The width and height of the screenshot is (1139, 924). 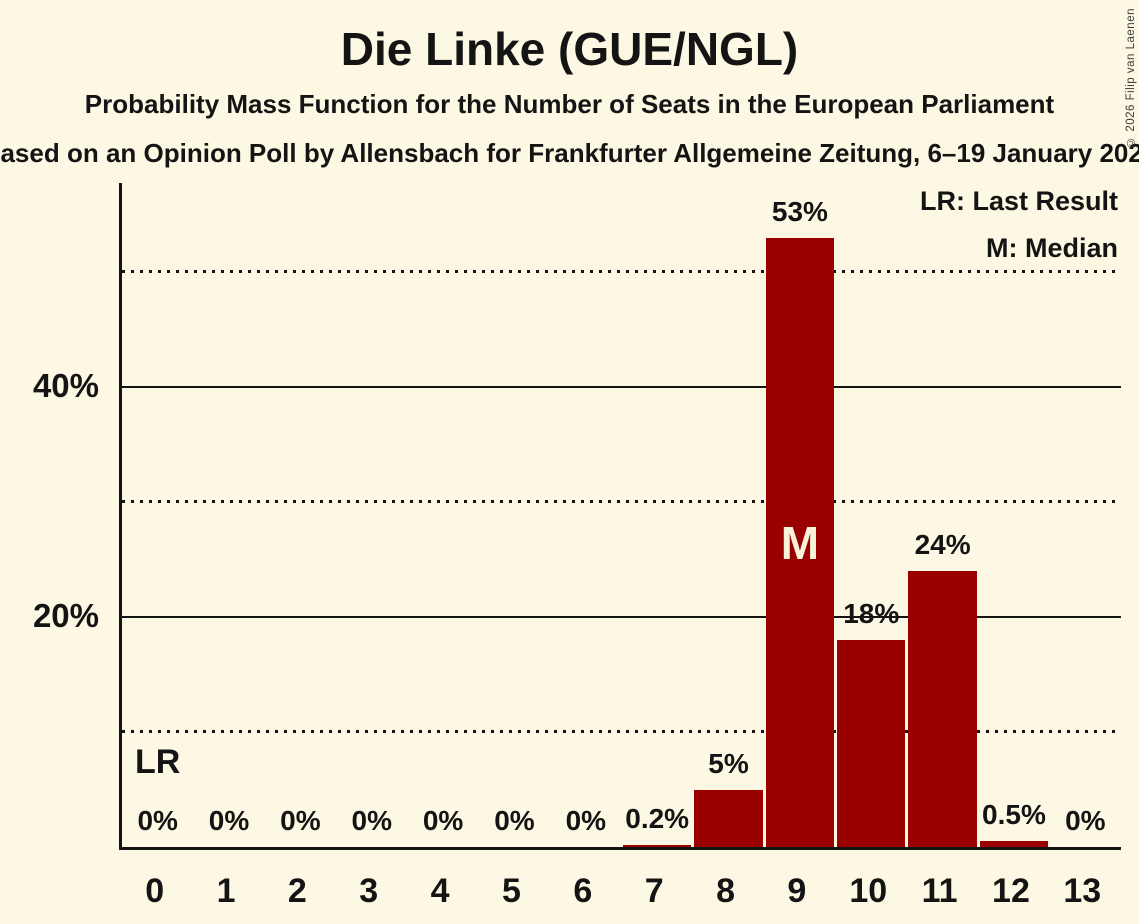 I want to click on median-marker: M, so click(x=800, y=543).